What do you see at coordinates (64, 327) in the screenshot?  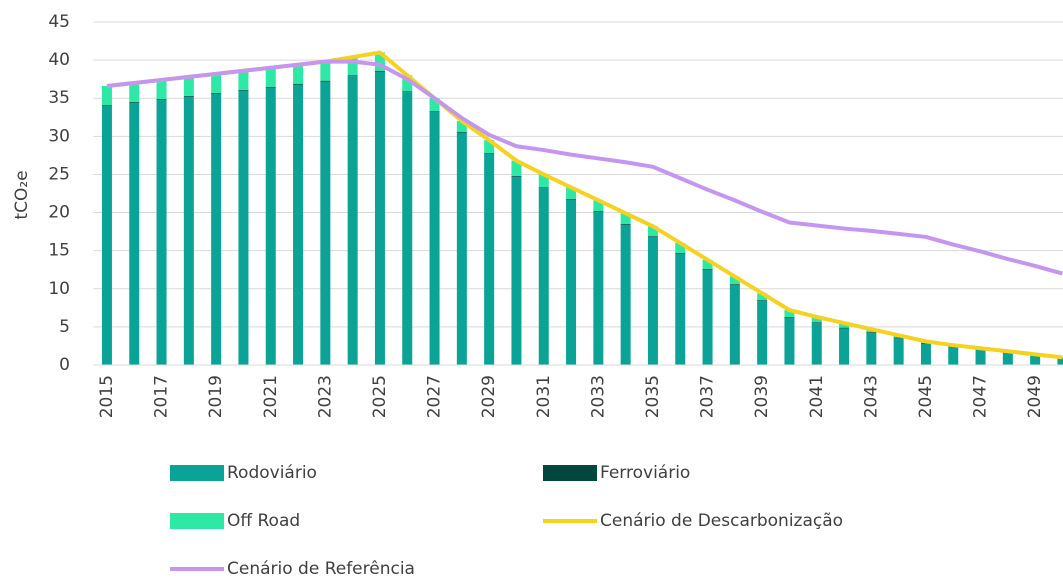 I see `y-tick-label: 5` at bounding box center [64, 327].